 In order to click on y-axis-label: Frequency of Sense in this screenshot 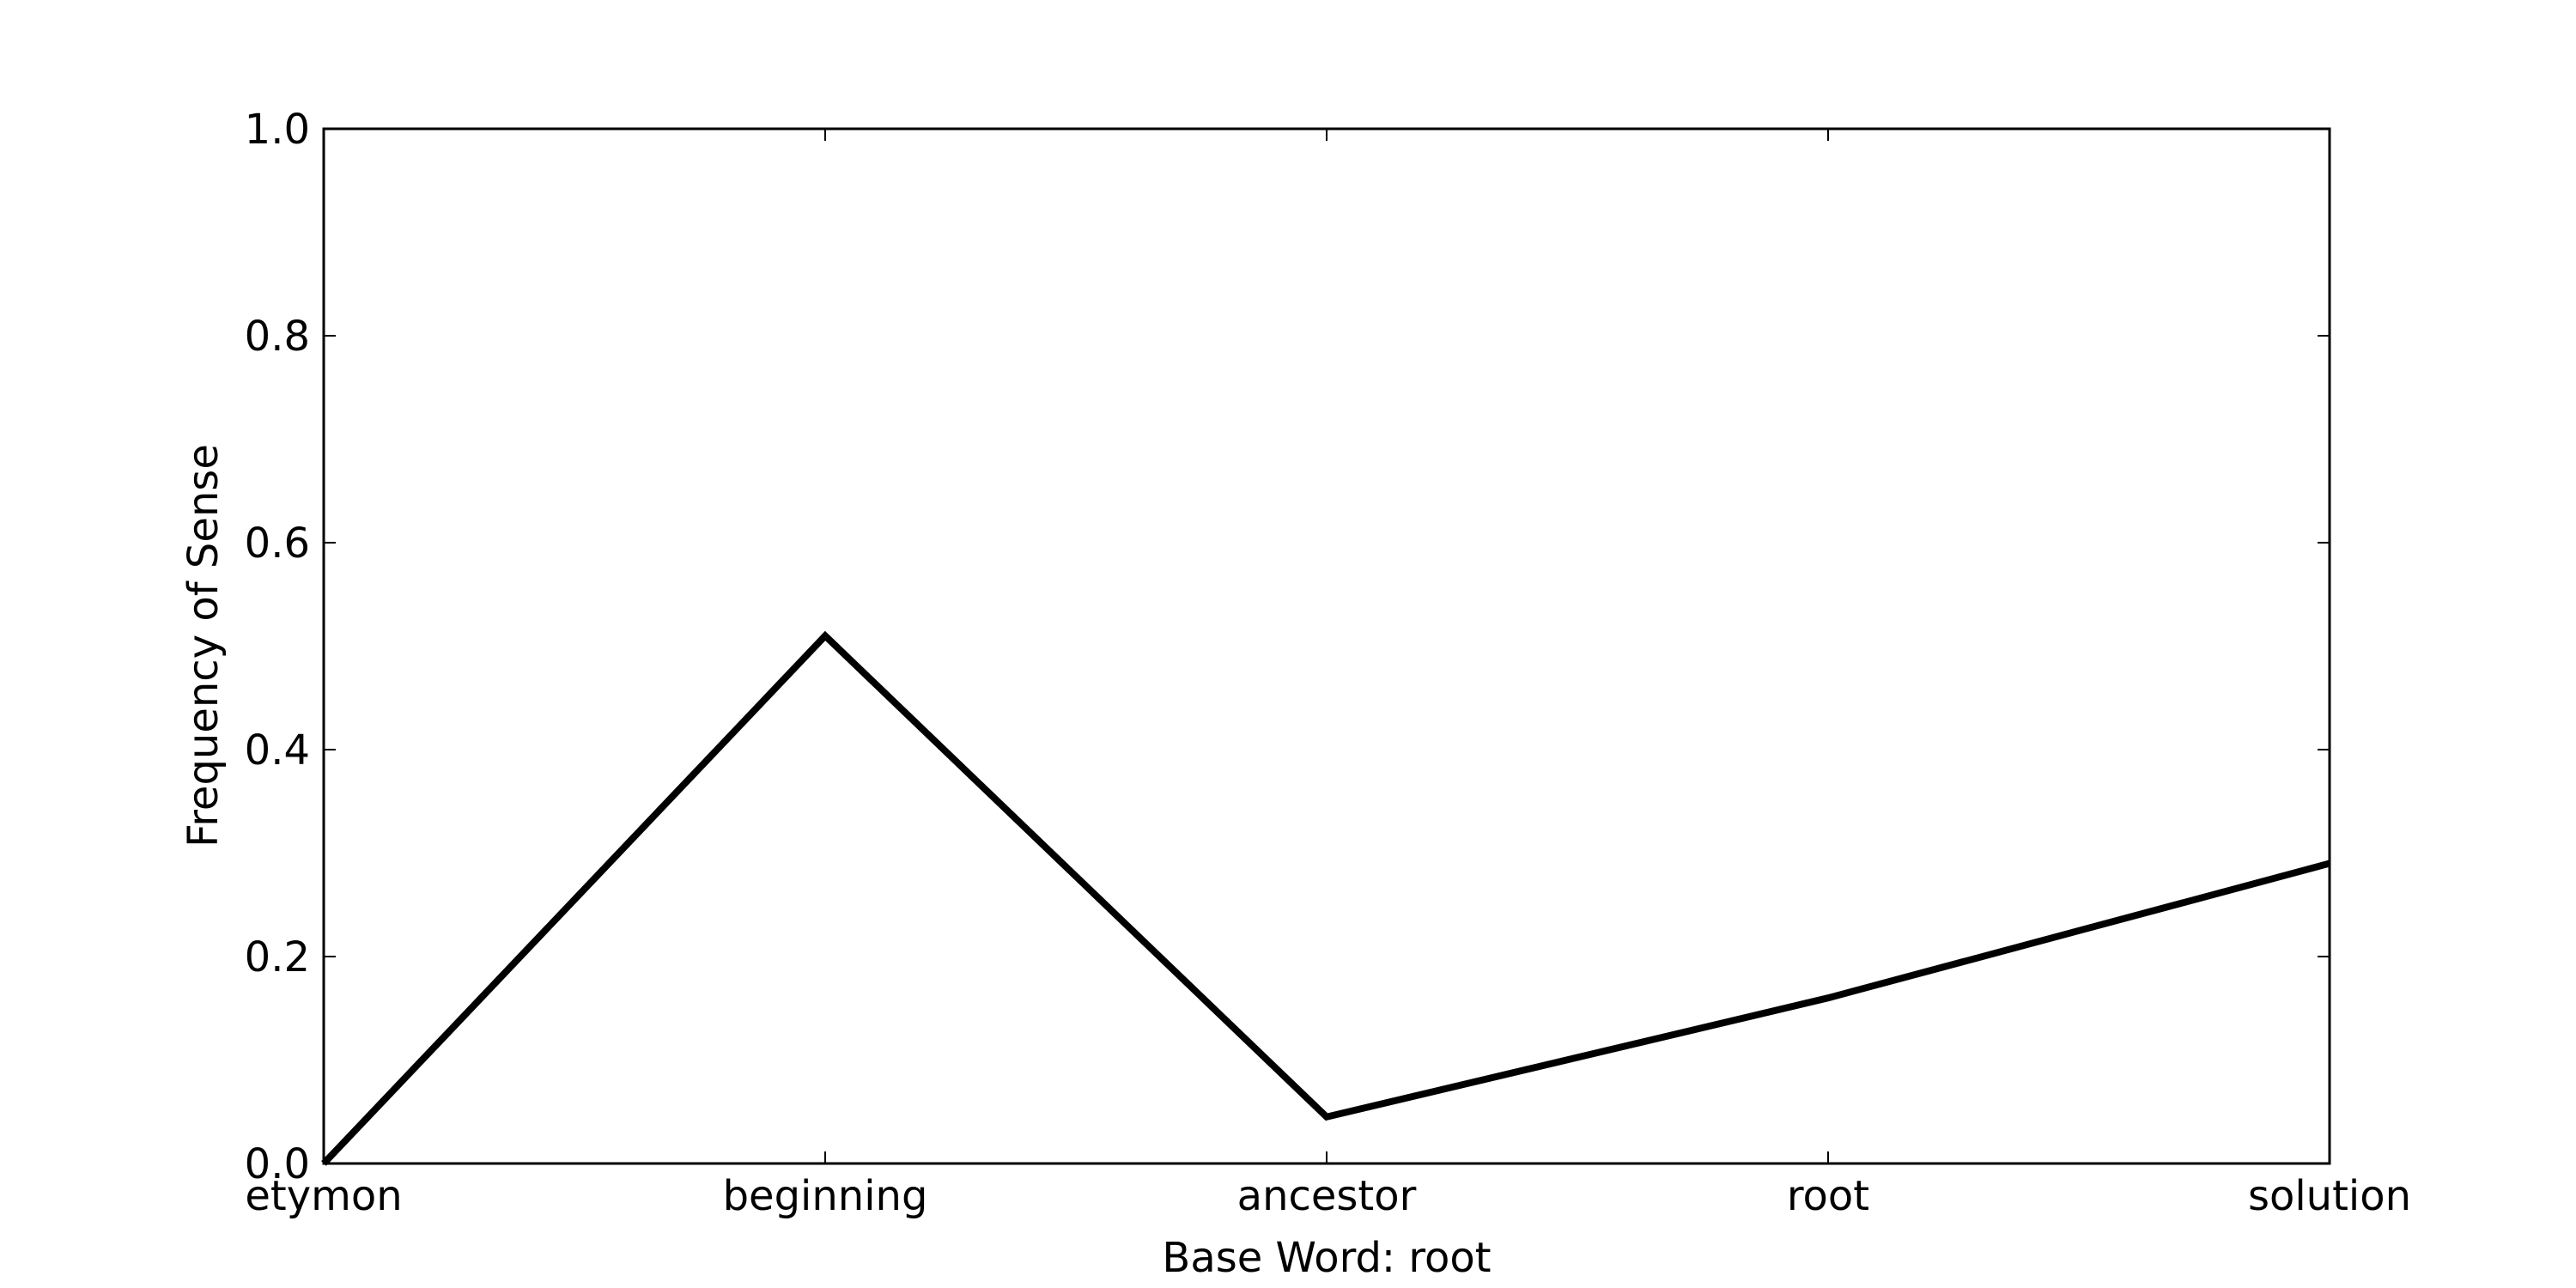, I will do `click(203, 646)`.